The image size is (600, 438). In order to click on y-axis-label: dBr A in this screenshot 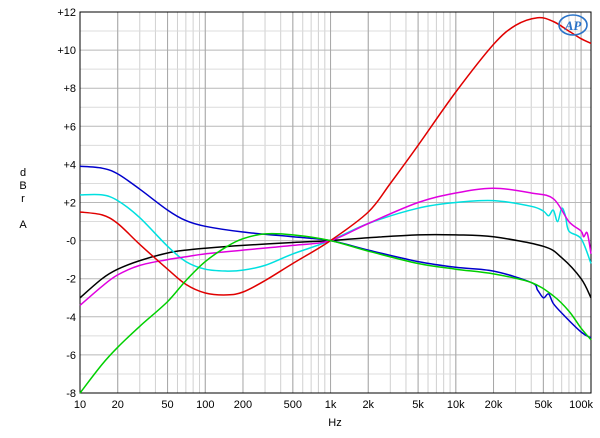, I will do `click(23, 199)`.